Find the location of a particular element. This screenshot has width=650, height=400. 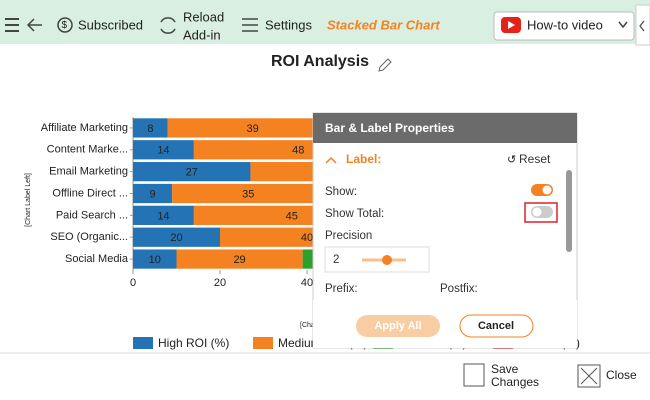

apply-all-button is located at coordinates (398, 326).